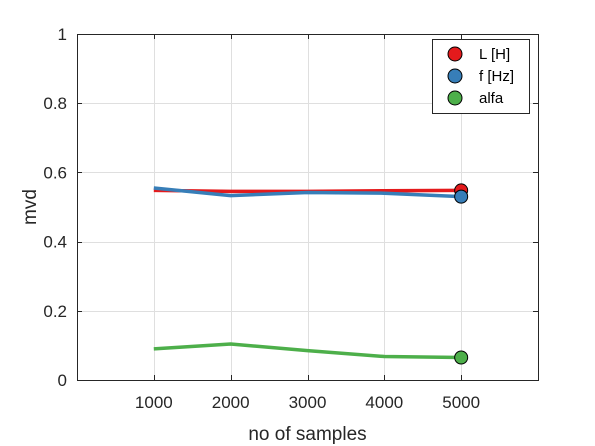  What do you see at coordinates (55, 242) in the screenshot?
I see `y-tick-label: 0.4` at bounding box center [55, 242].